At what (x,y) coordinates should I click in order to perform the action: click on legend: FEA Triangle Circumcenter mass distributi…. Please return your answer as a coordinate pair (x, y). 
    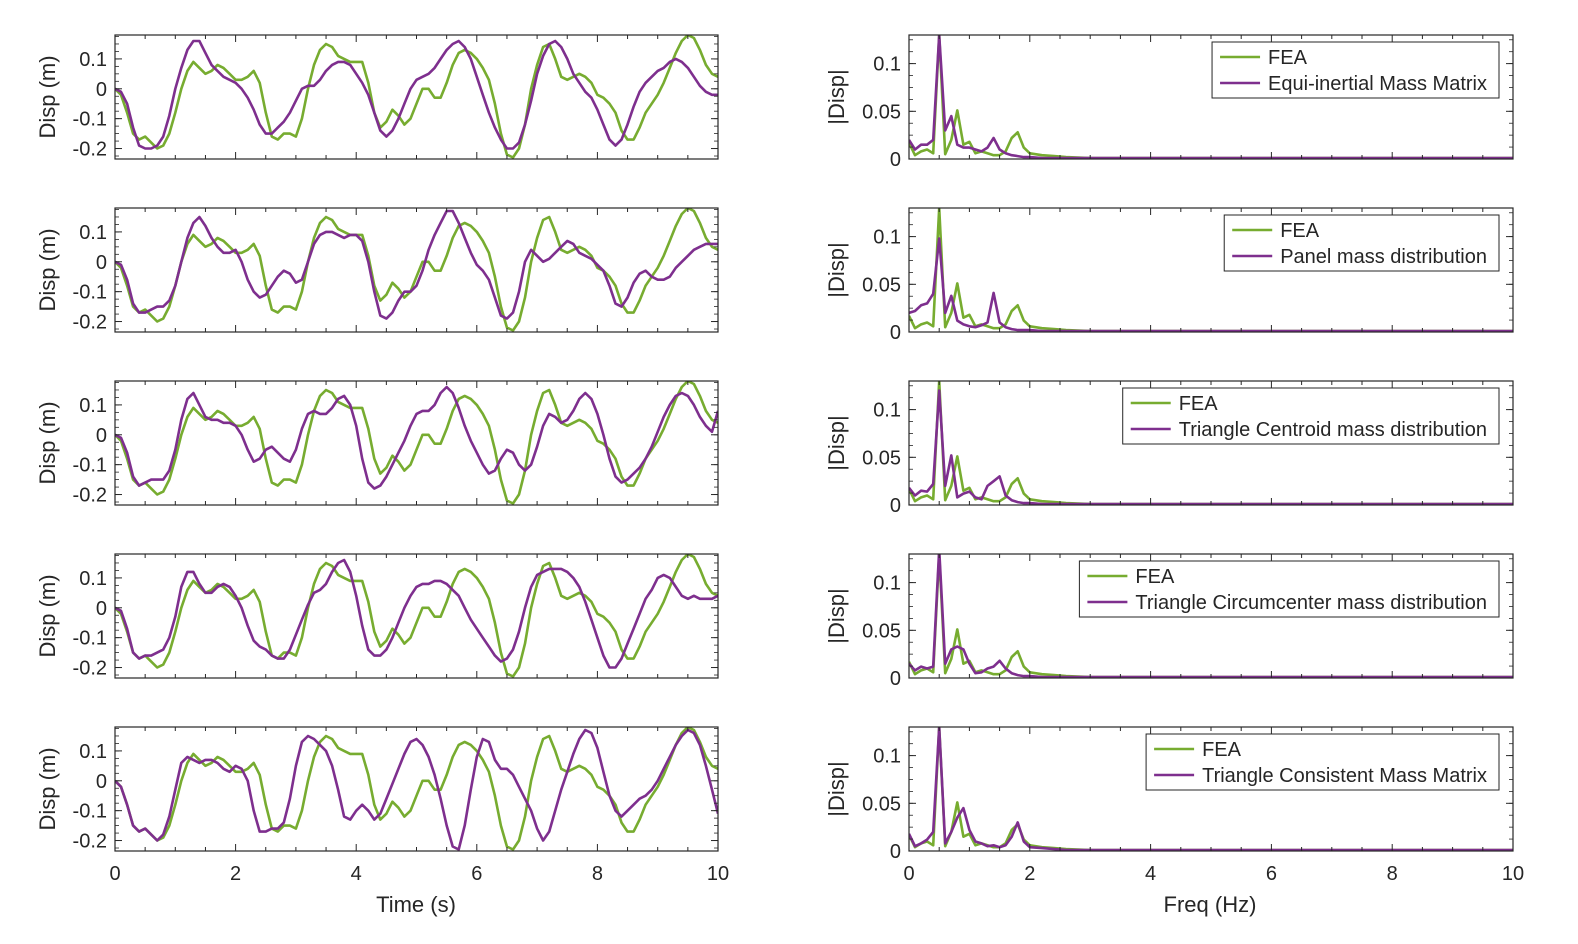
    Looking at the image, I should click on (1289, 589).